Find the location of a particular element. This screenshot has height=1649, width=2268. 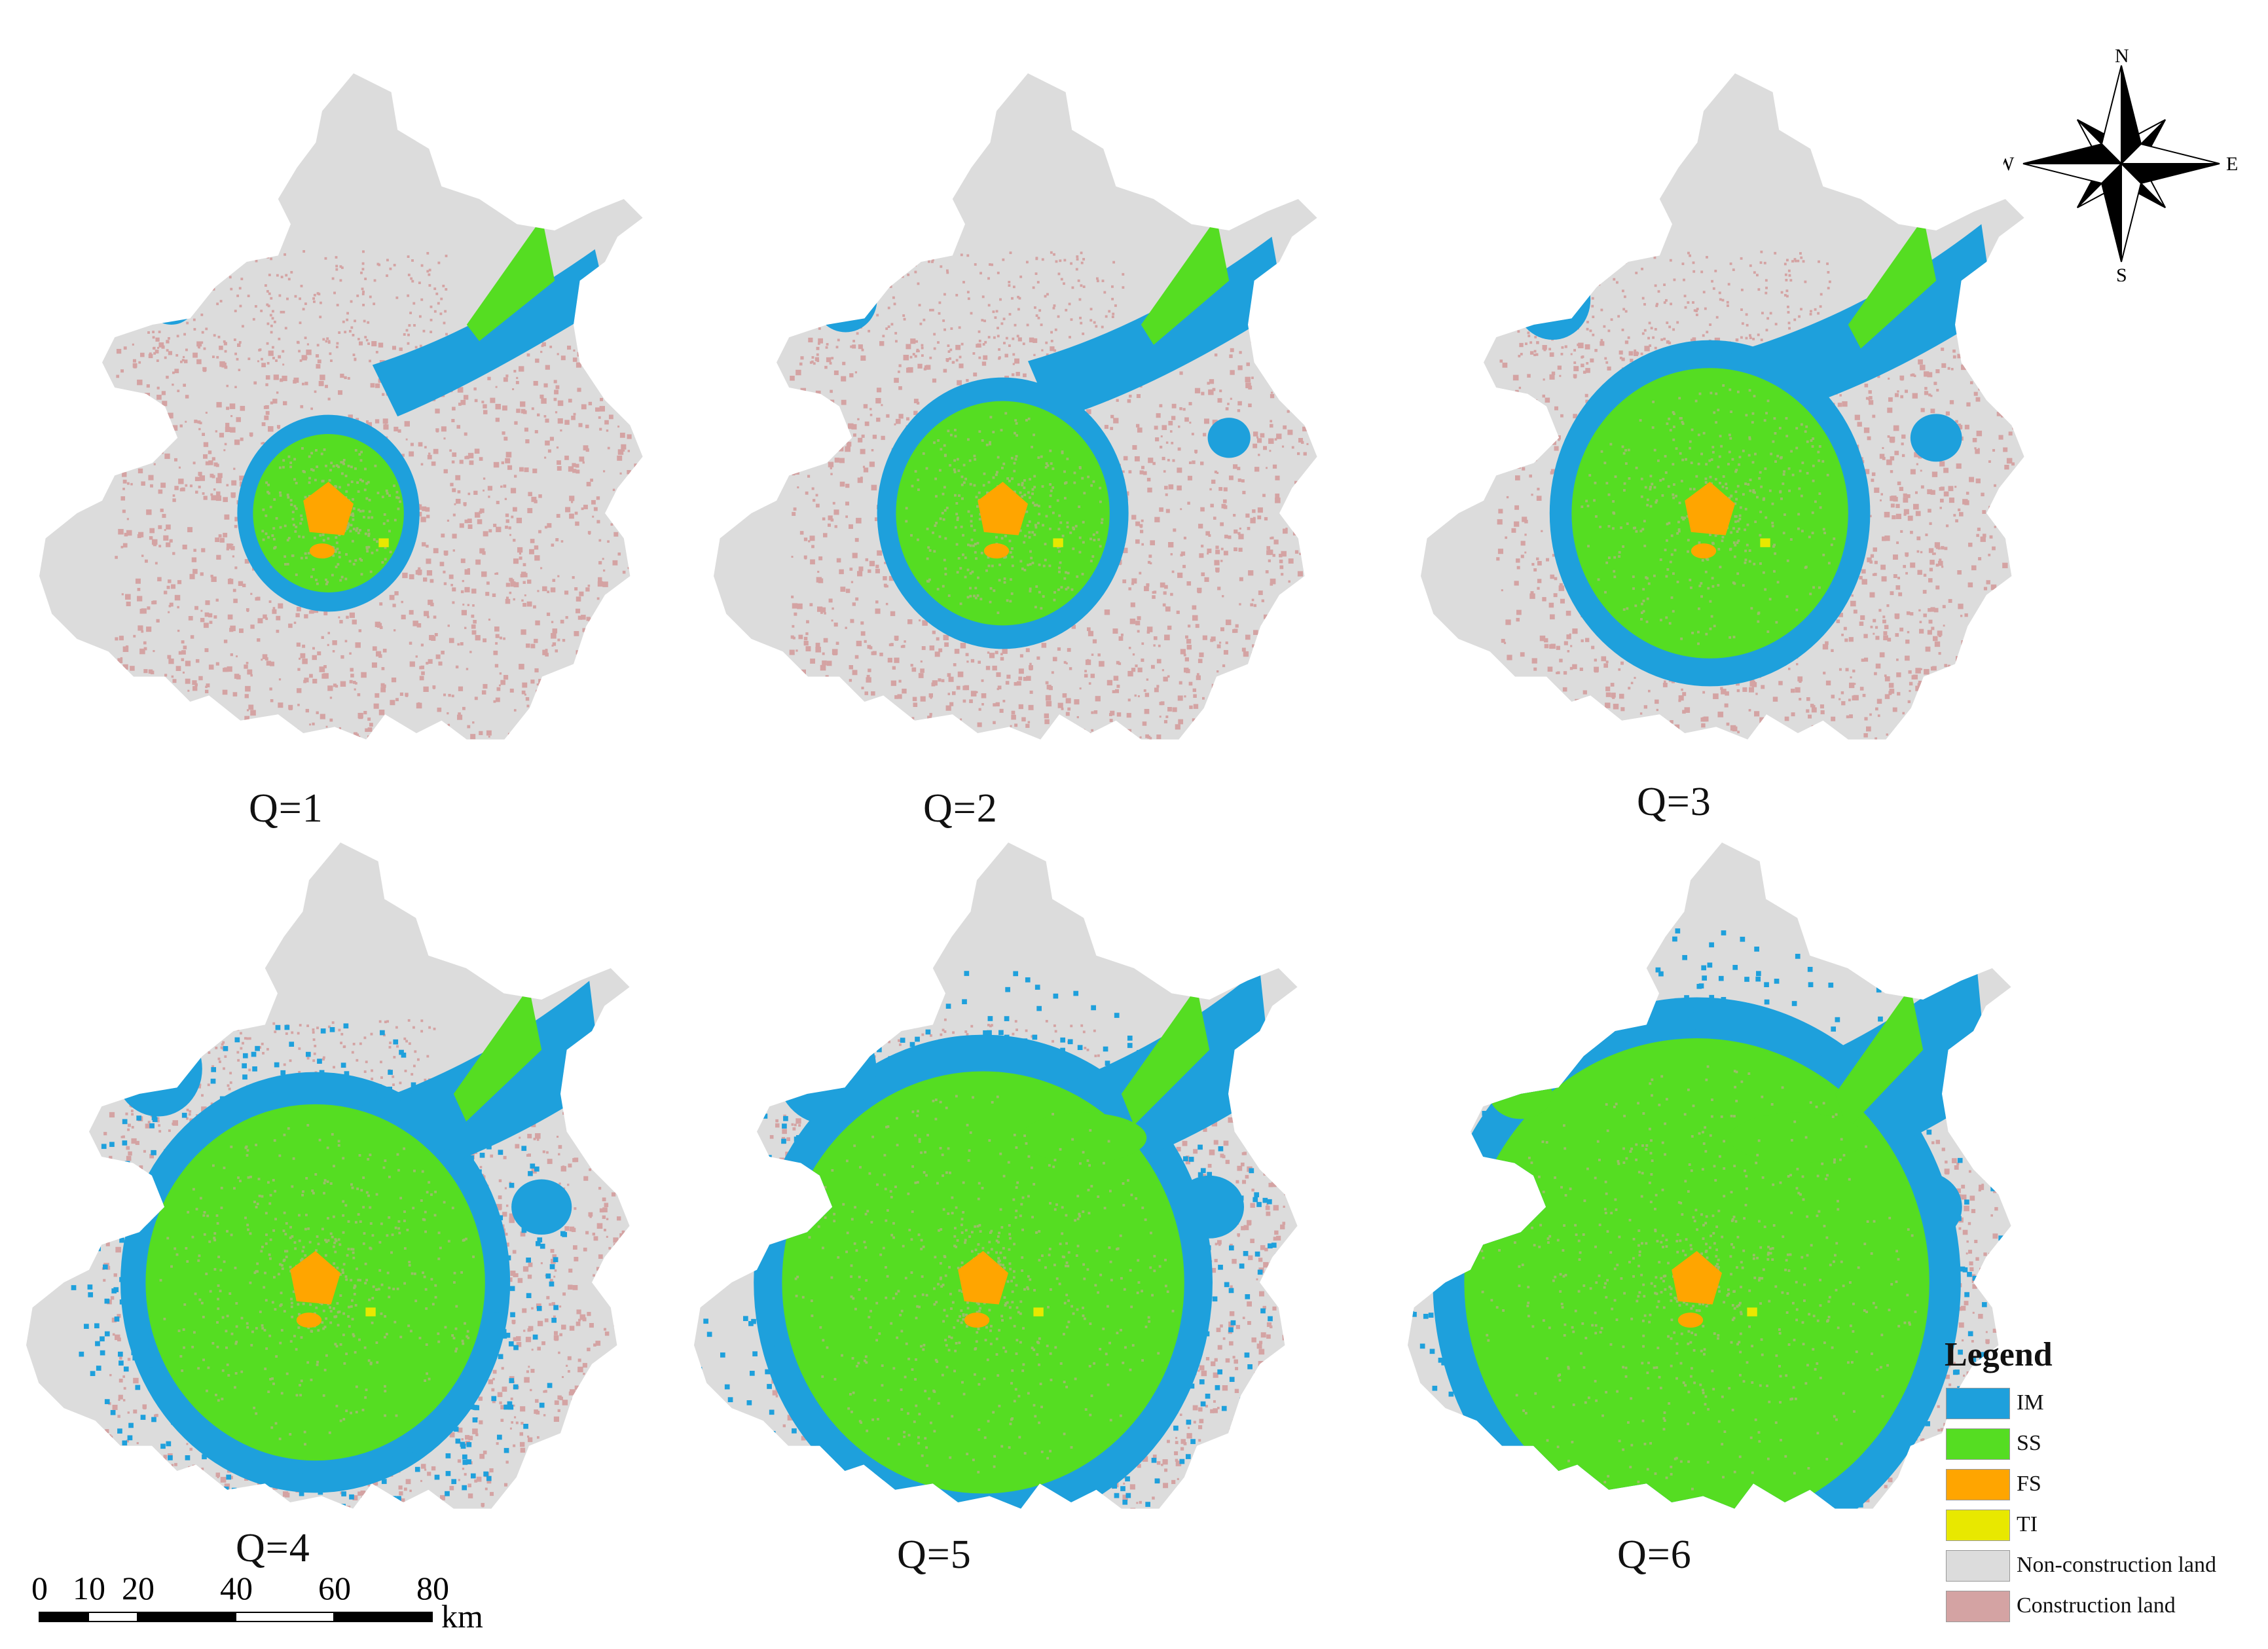

scale-tick-label: 10 is located at coordinates (89, 1588).